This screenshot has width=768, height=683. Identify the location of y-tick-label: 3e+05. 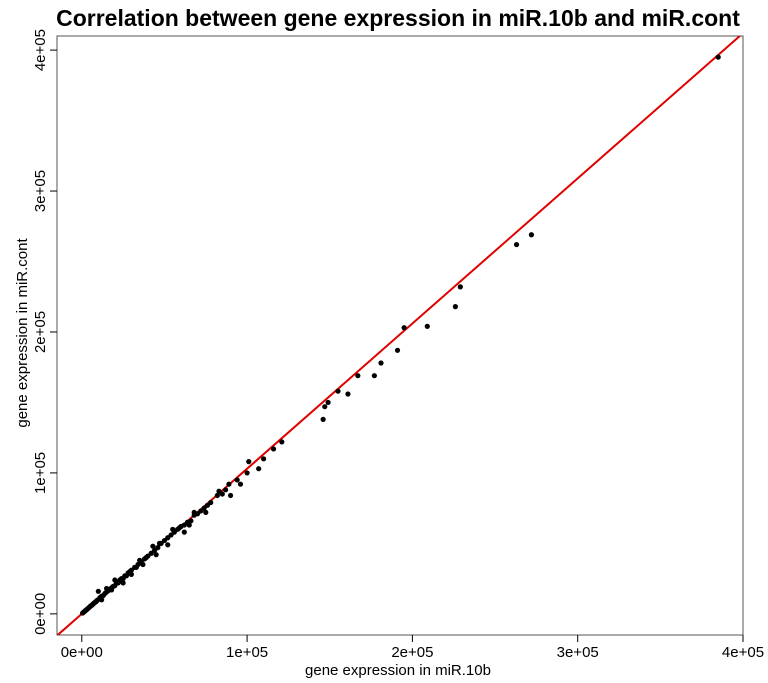
(40, 191).